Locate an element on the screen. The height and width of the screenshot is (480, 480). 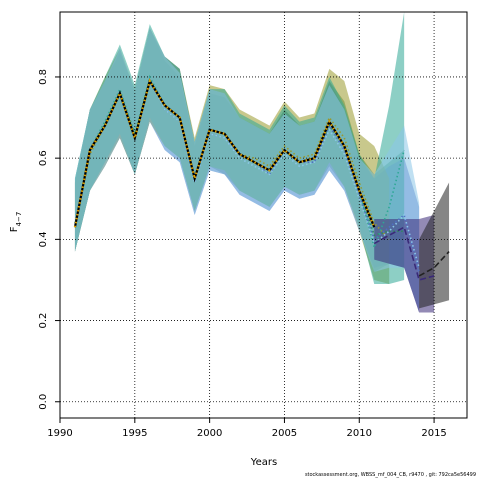
y-tick-label: 0.0 is located at coordinates (43, 402).